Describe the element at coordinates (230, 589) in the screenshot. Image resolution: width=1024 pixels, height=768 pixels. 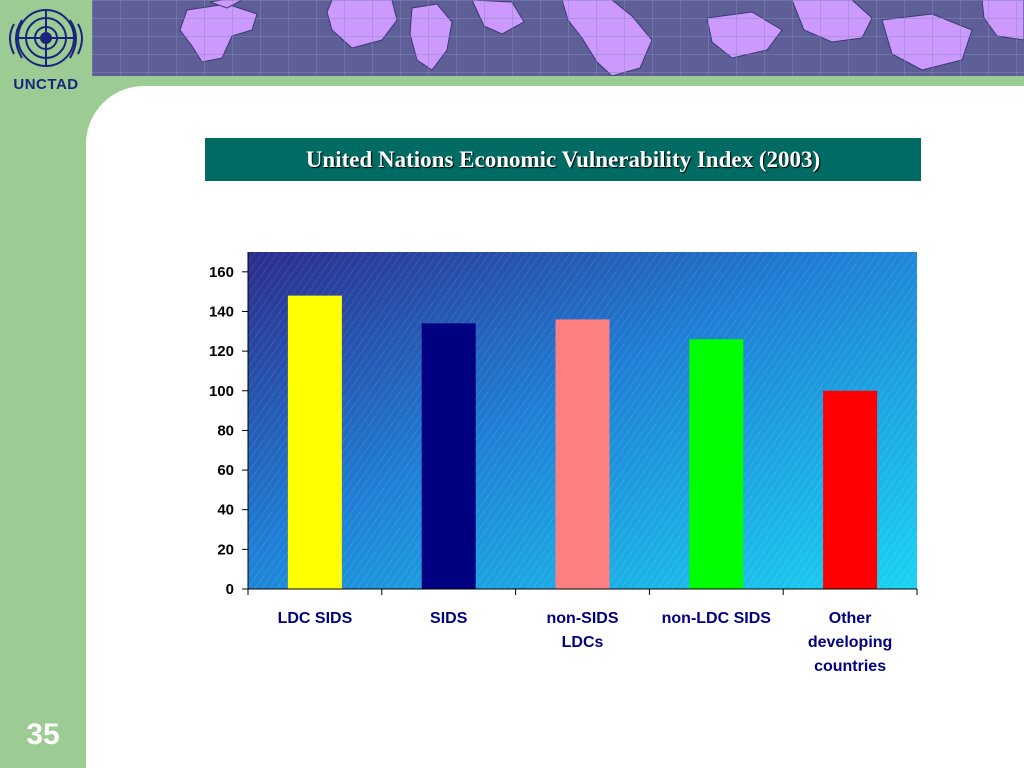
I see `y-tick-label: 0` at that location.